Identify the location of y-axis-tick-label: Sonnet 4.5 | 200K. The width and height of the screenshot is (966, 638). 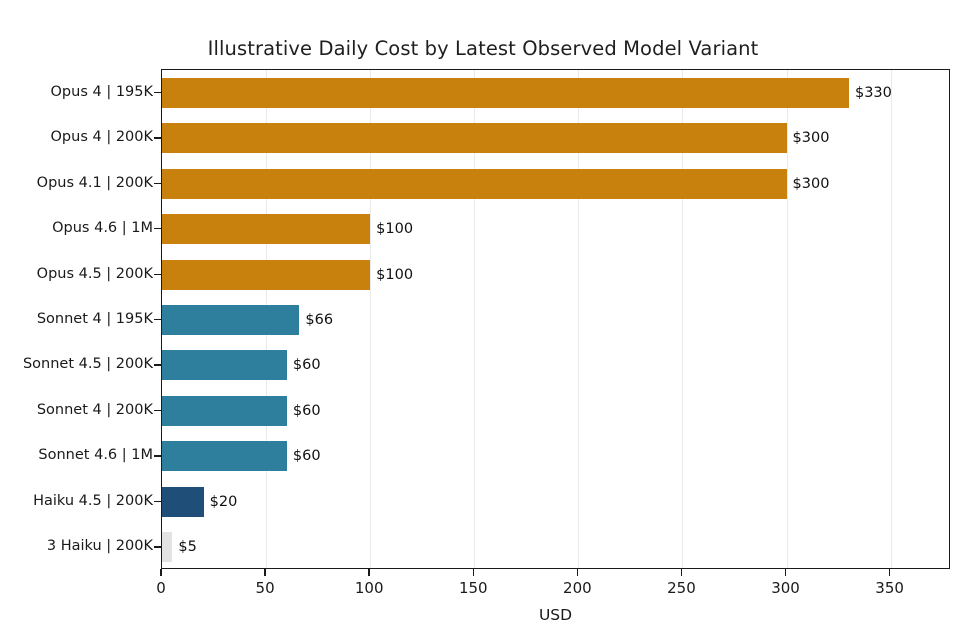
(87, 364).